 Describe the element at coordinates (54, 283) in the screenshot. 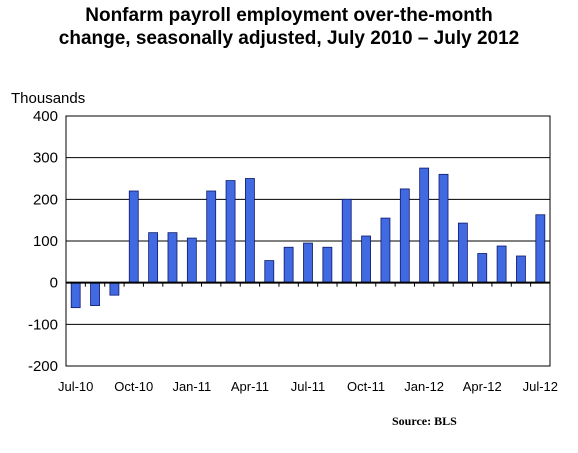

I see `y-tick-label: 0` at that location.